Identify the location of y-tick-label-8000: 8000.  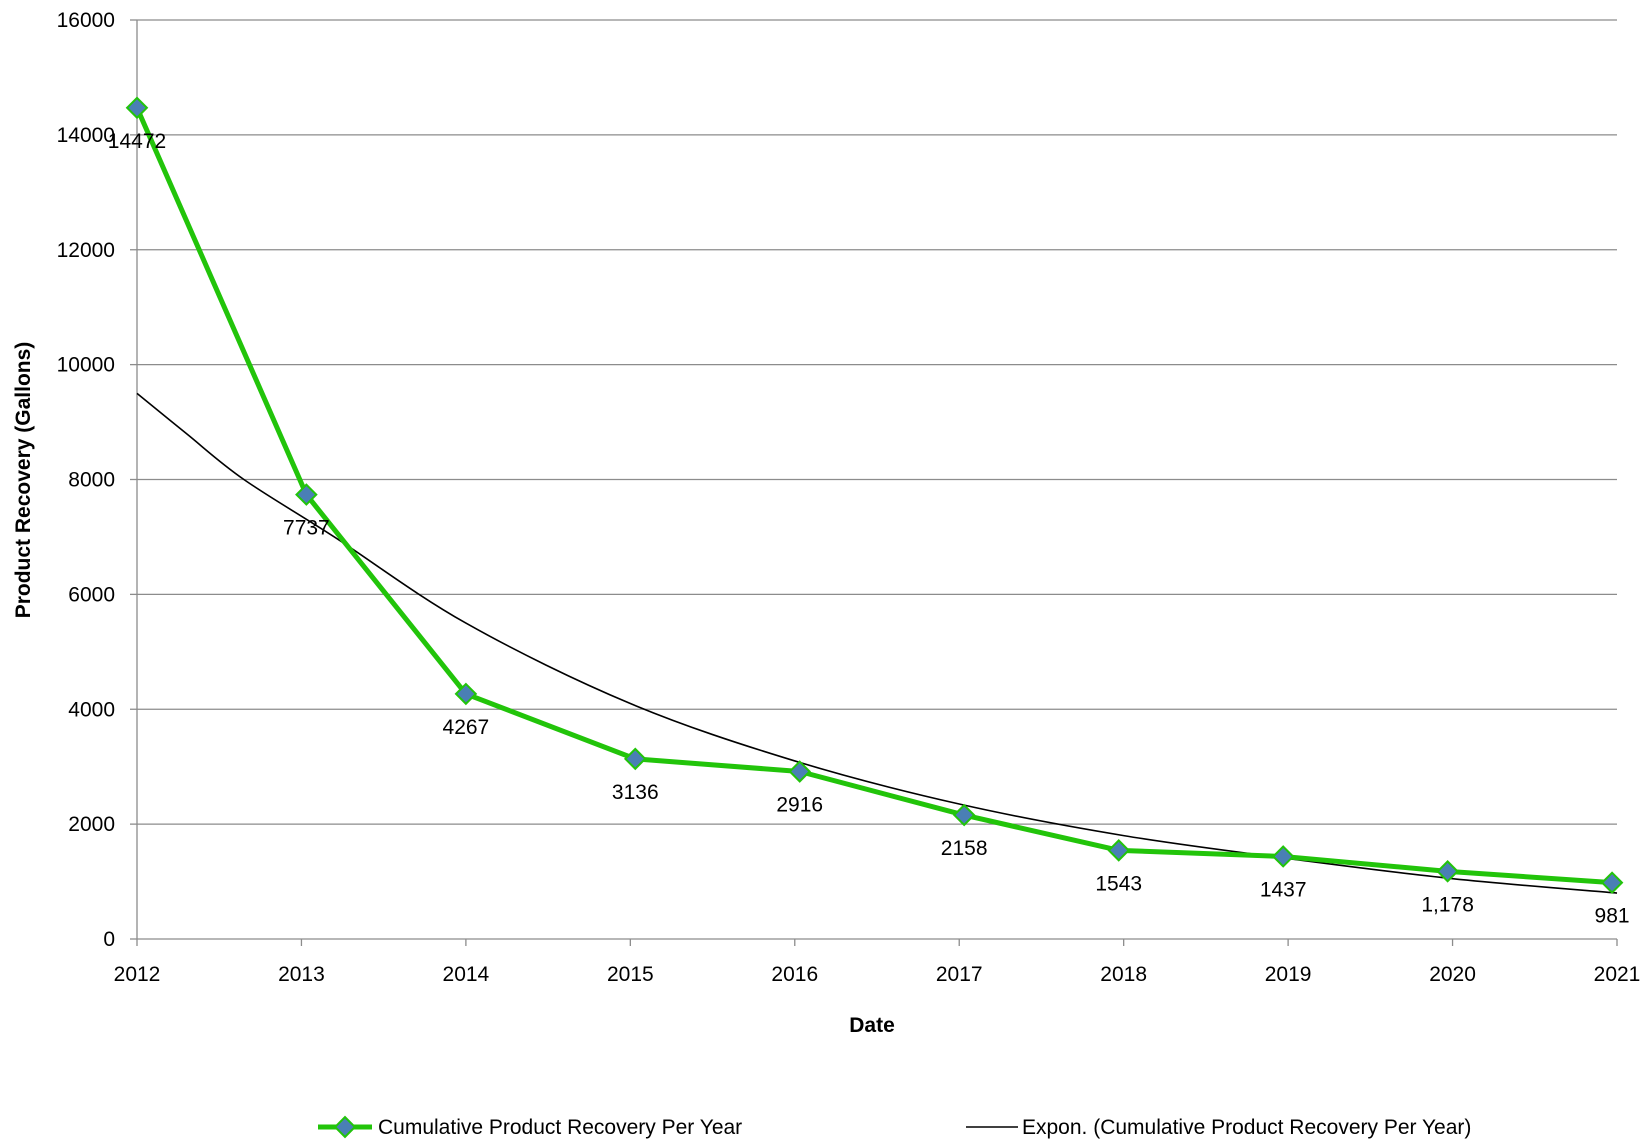
(91, 480).